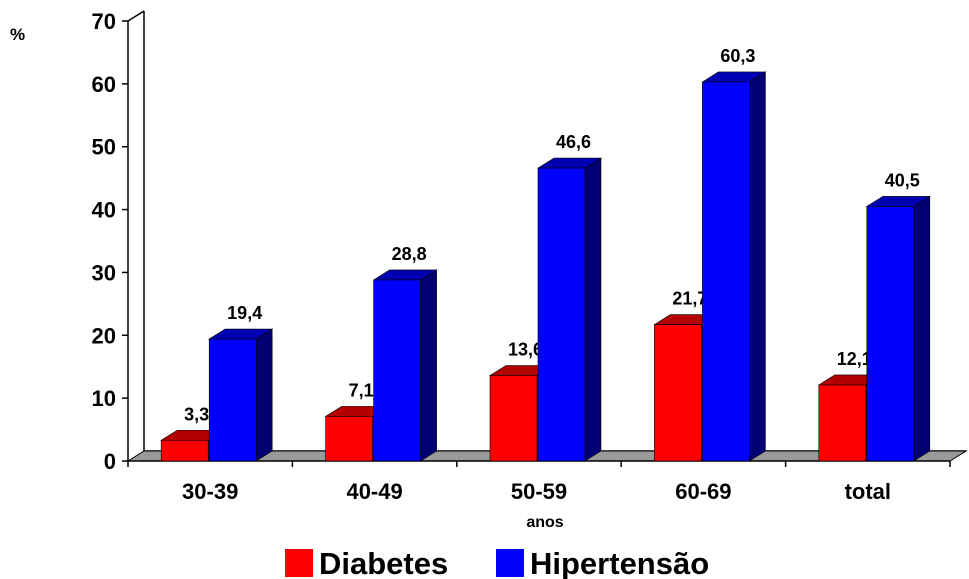 The height and width of the screenshot is (579, 969). What do you see at coordinates (196, 414) in the screenshot?
I see `data-label: 3,3` at bounding box center [196, 414].